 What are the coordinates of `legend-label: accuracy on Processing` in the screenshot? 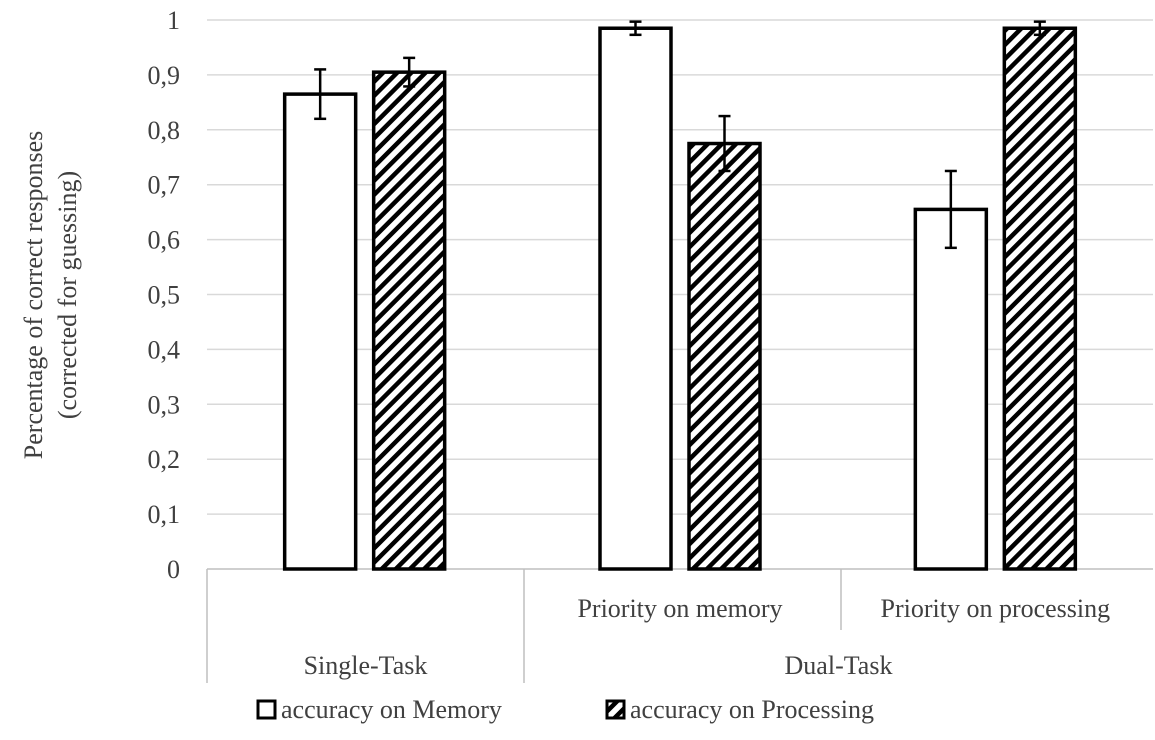 It's located at (752, 709).